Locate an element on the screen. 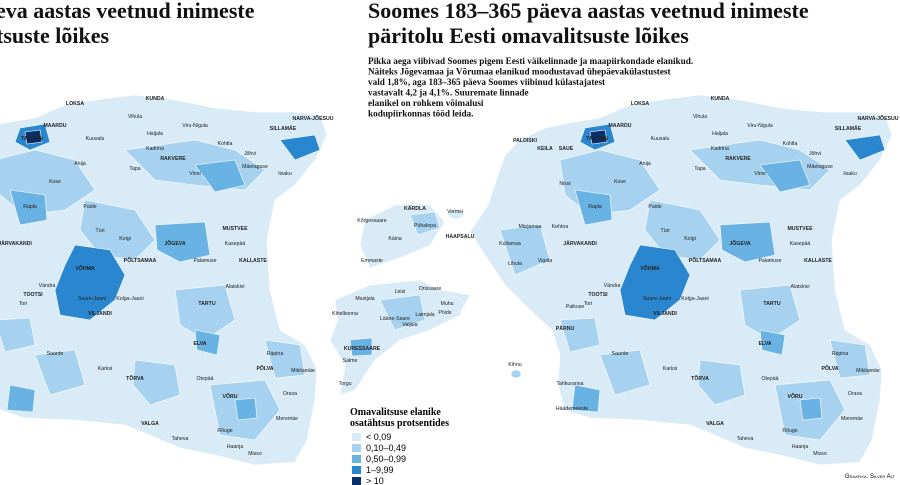  left-title: tsuste lõikes is located at coordinates (55, 35).